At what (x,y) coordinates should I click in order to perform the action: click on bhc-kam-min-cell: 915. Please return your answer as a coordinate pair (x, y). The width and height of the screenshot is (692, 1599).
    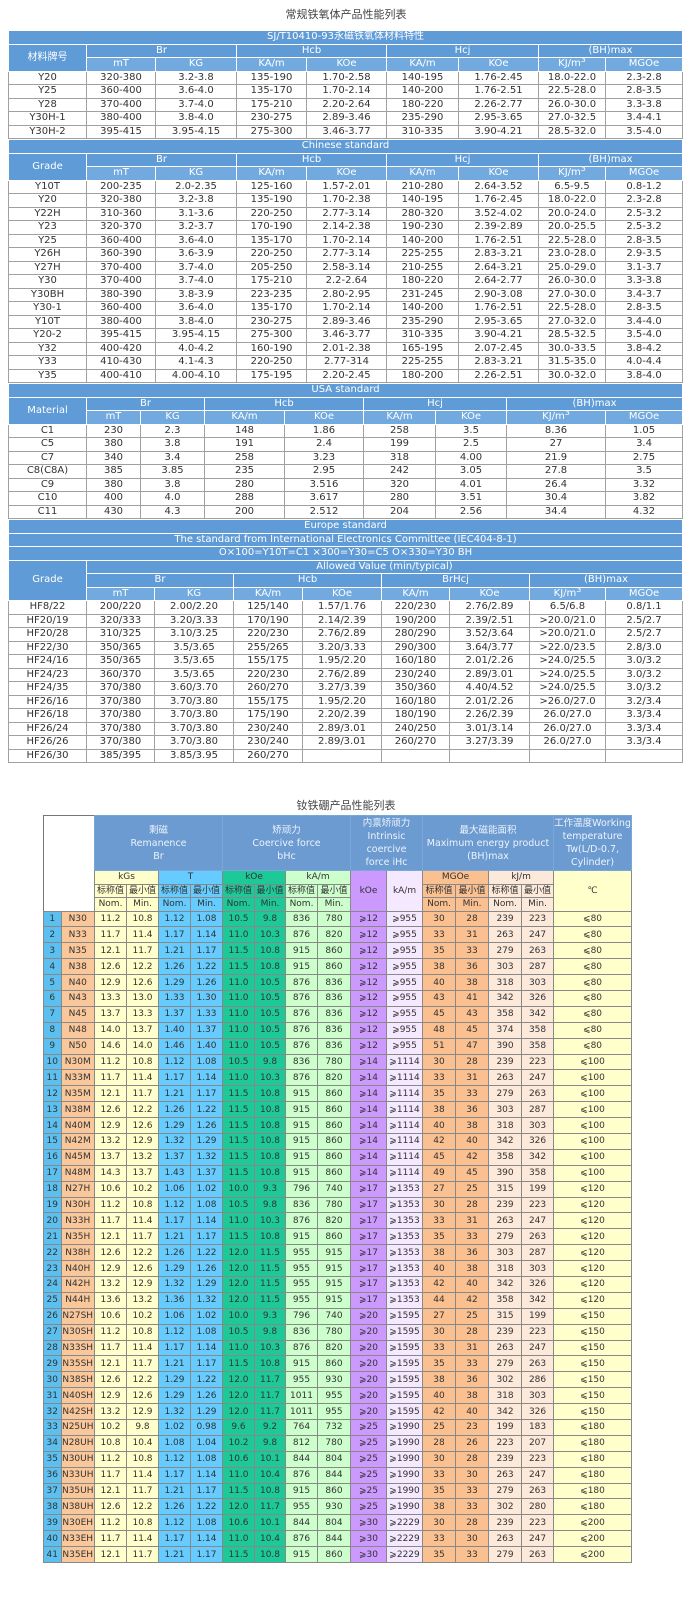
    Looking at the image, I should click on (334, 1300).